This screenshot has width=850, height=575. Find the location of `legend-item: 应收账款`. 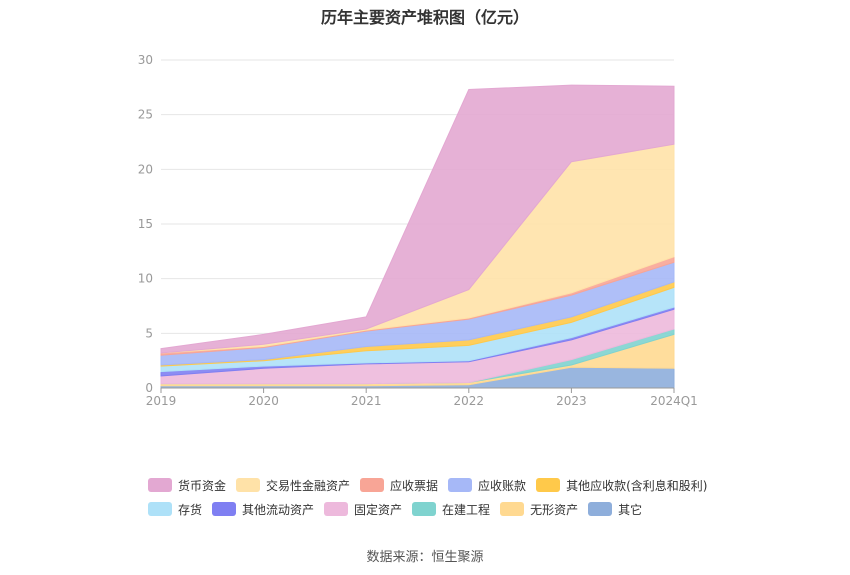

legend-item: 应收账款 is located at coordinates (487, 485).